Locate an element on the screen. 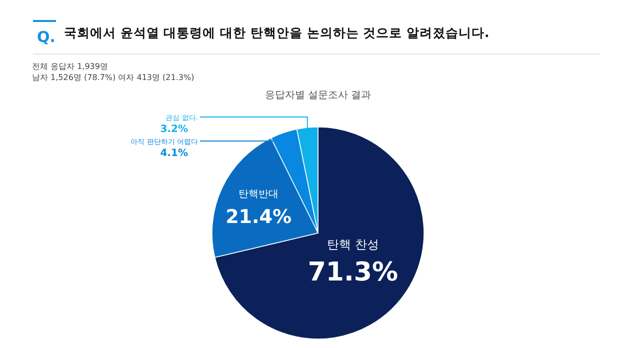 The image size is (623, 348). chart-subtitle: 응답자별 설문조사 결과 is located at coordinates (318, 95).